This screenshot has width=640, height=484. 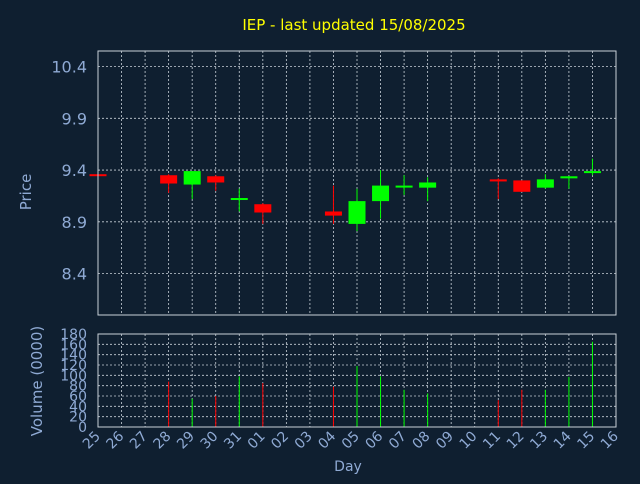 I want to click on volume-y-tick-label: 180, so click(x=73, y=335).